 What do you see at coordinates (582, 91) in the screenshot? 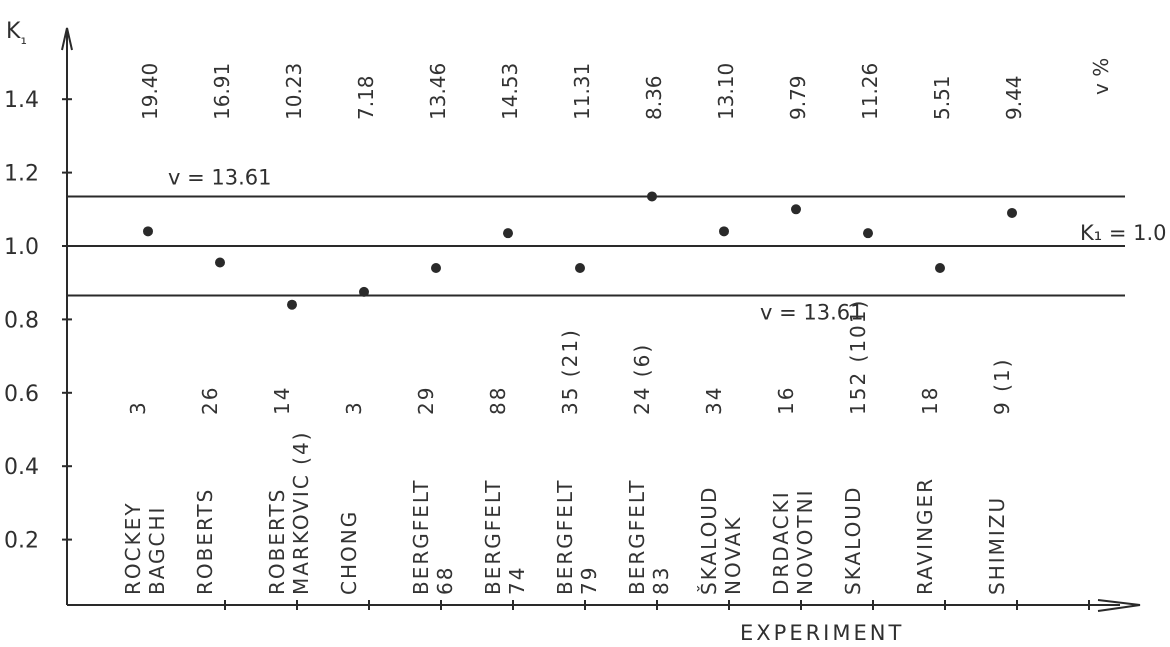
I see `cv-value: 11.31` at bounding box center [582, 91].